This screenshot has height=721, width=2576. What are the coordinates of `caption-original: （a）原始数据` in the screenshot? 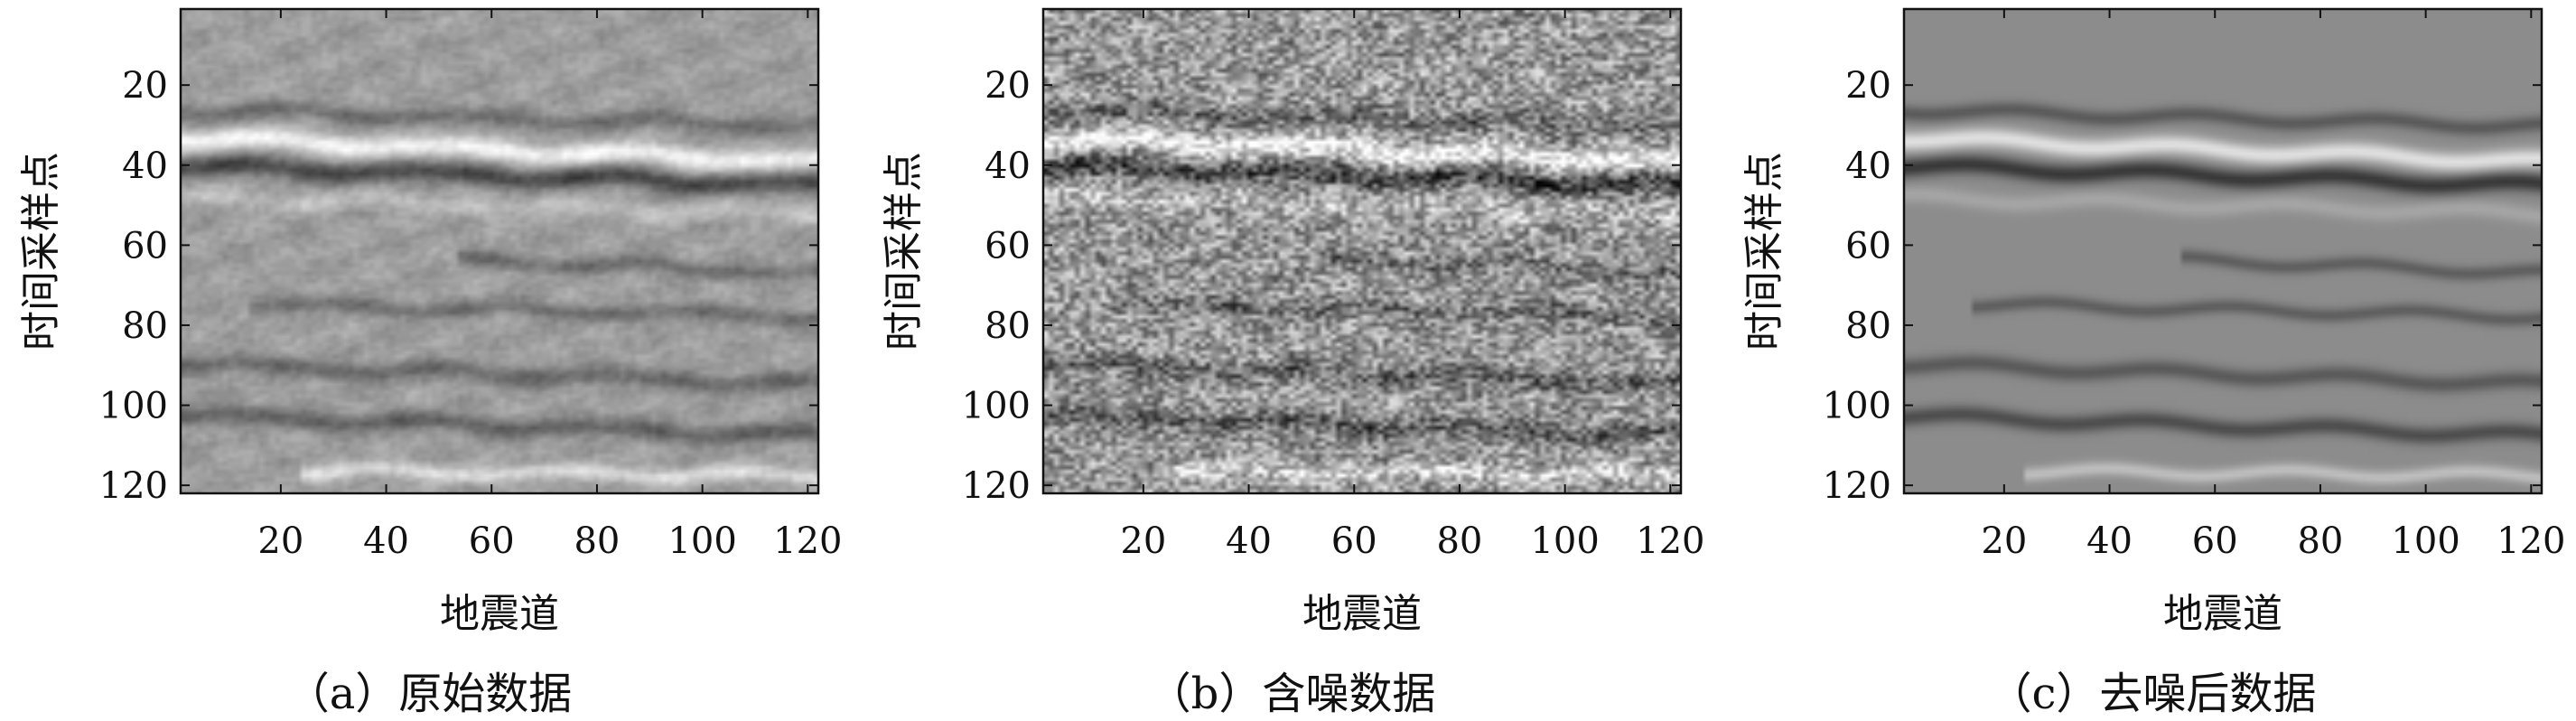 It's located at (429, 694).